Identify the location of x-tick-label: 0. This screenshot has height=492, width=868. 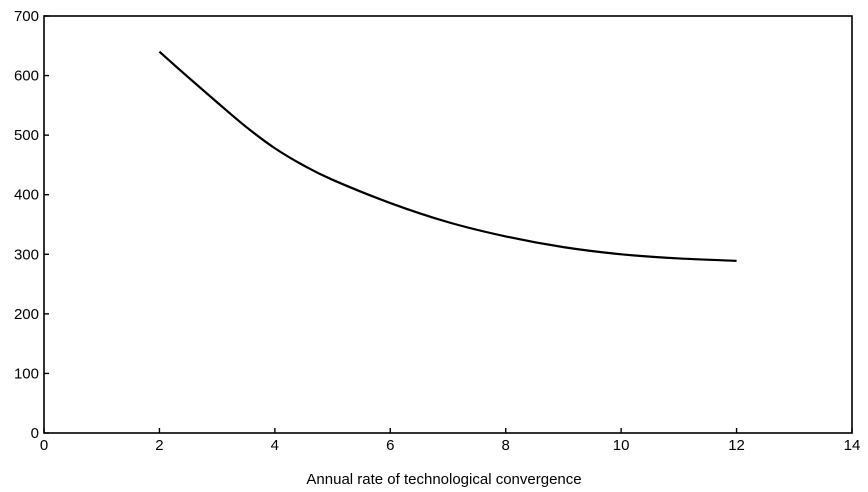
(44, 445).